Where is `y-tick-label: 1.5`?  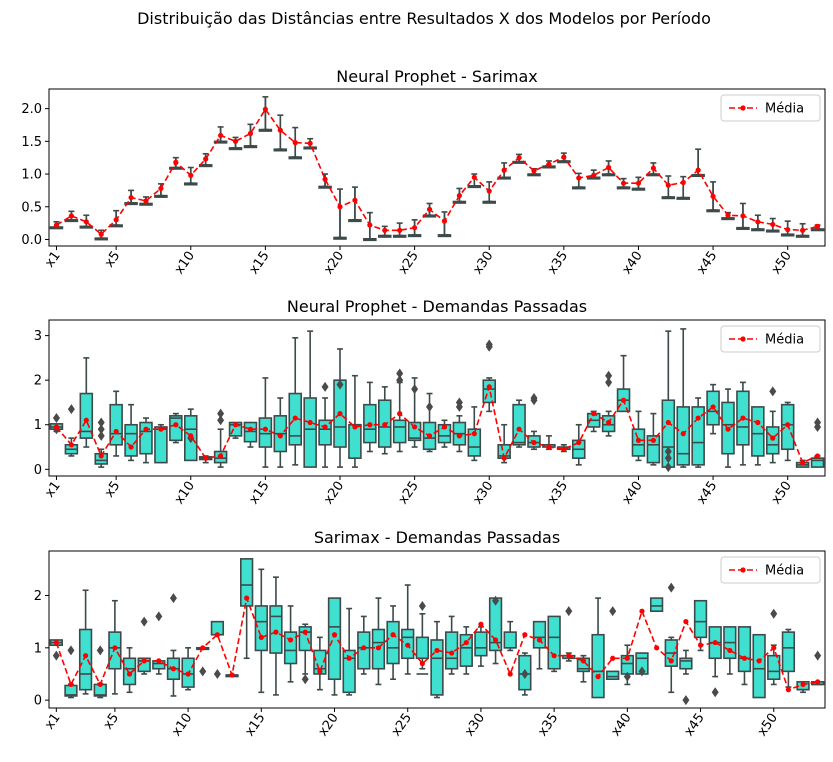
y-tick-label: 1.5 is located at coordinates (31, 142).